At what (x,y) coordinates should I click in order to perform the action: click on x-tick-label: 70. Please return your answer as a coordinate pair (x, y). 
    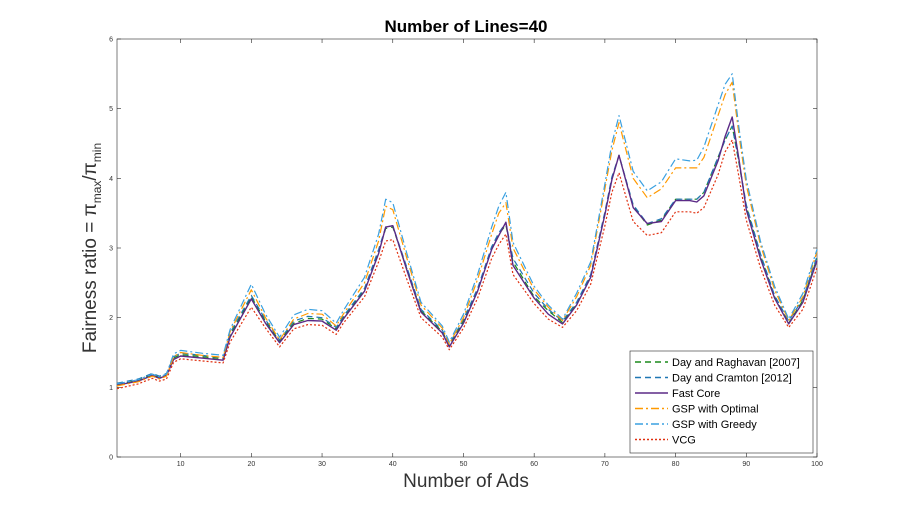
    Looking at the image, I should click on (605, 464).